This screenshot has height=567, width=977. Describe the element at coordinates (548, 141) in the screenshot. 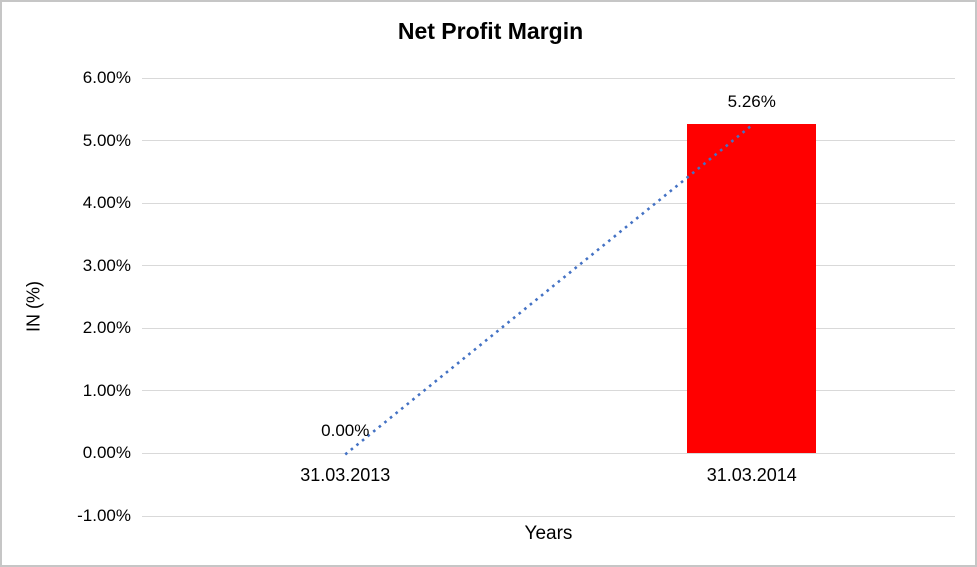

I see `gridline-y-5.00%` at that location.